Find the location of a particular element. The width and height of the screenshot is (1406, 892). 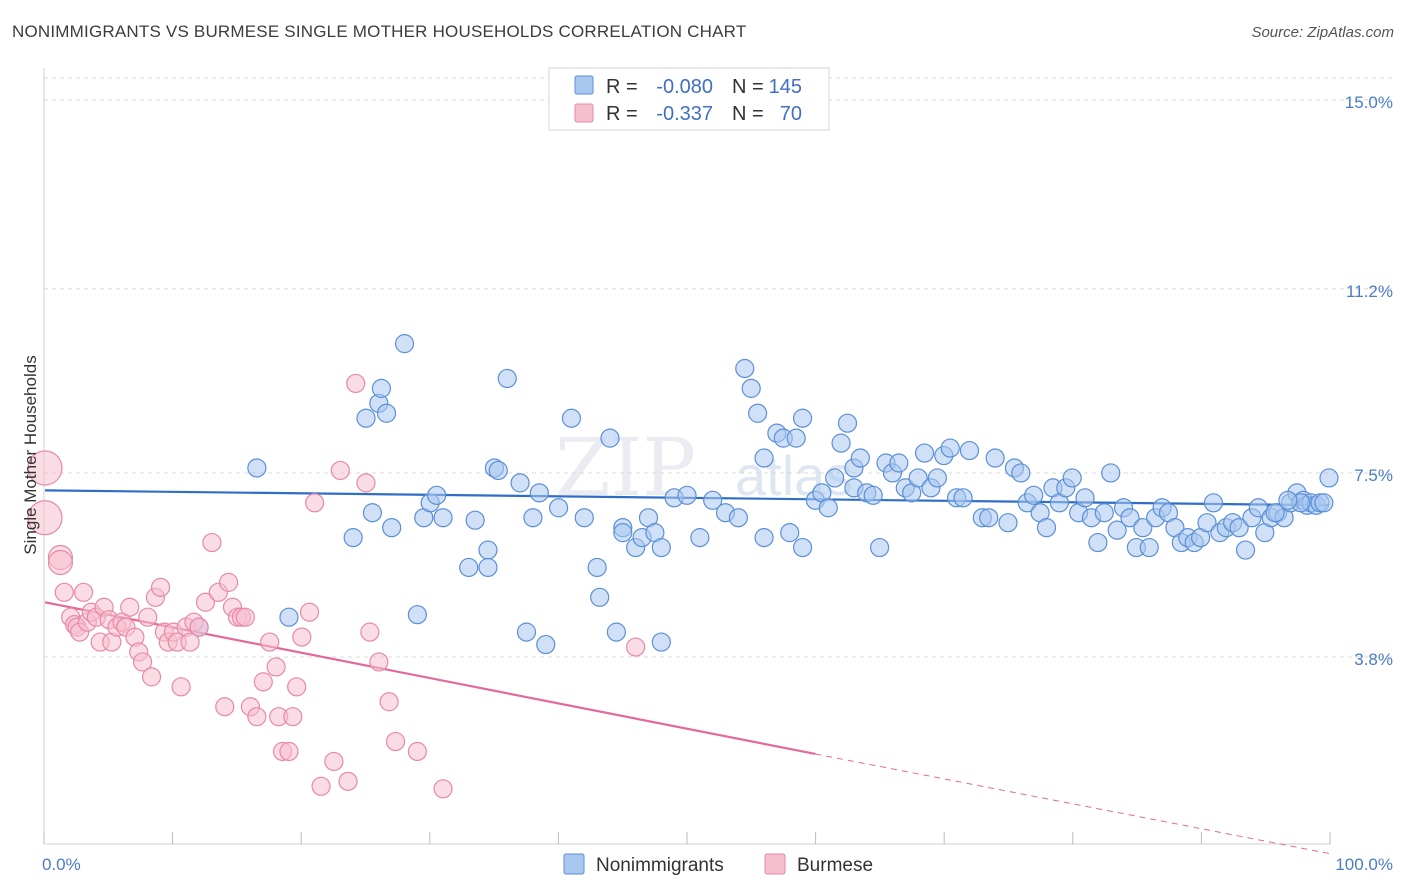

y-axis-title: Single Mother Households is located at coordinates (30, 454).